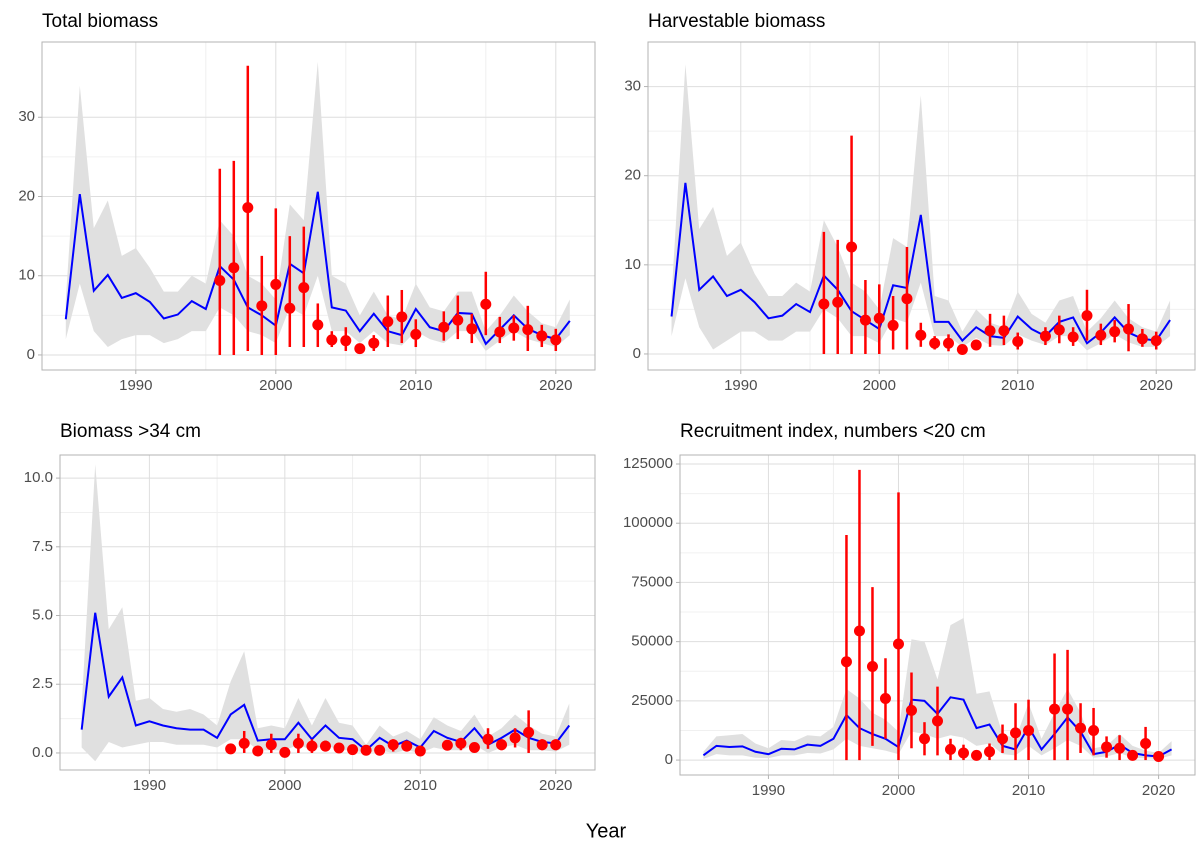 The image size is (1200, 846). What do you see at coordinates (130, 431) in the screenshot?
I see `panel-title: Biomass >34 cm` at bounding box center [130, 431].